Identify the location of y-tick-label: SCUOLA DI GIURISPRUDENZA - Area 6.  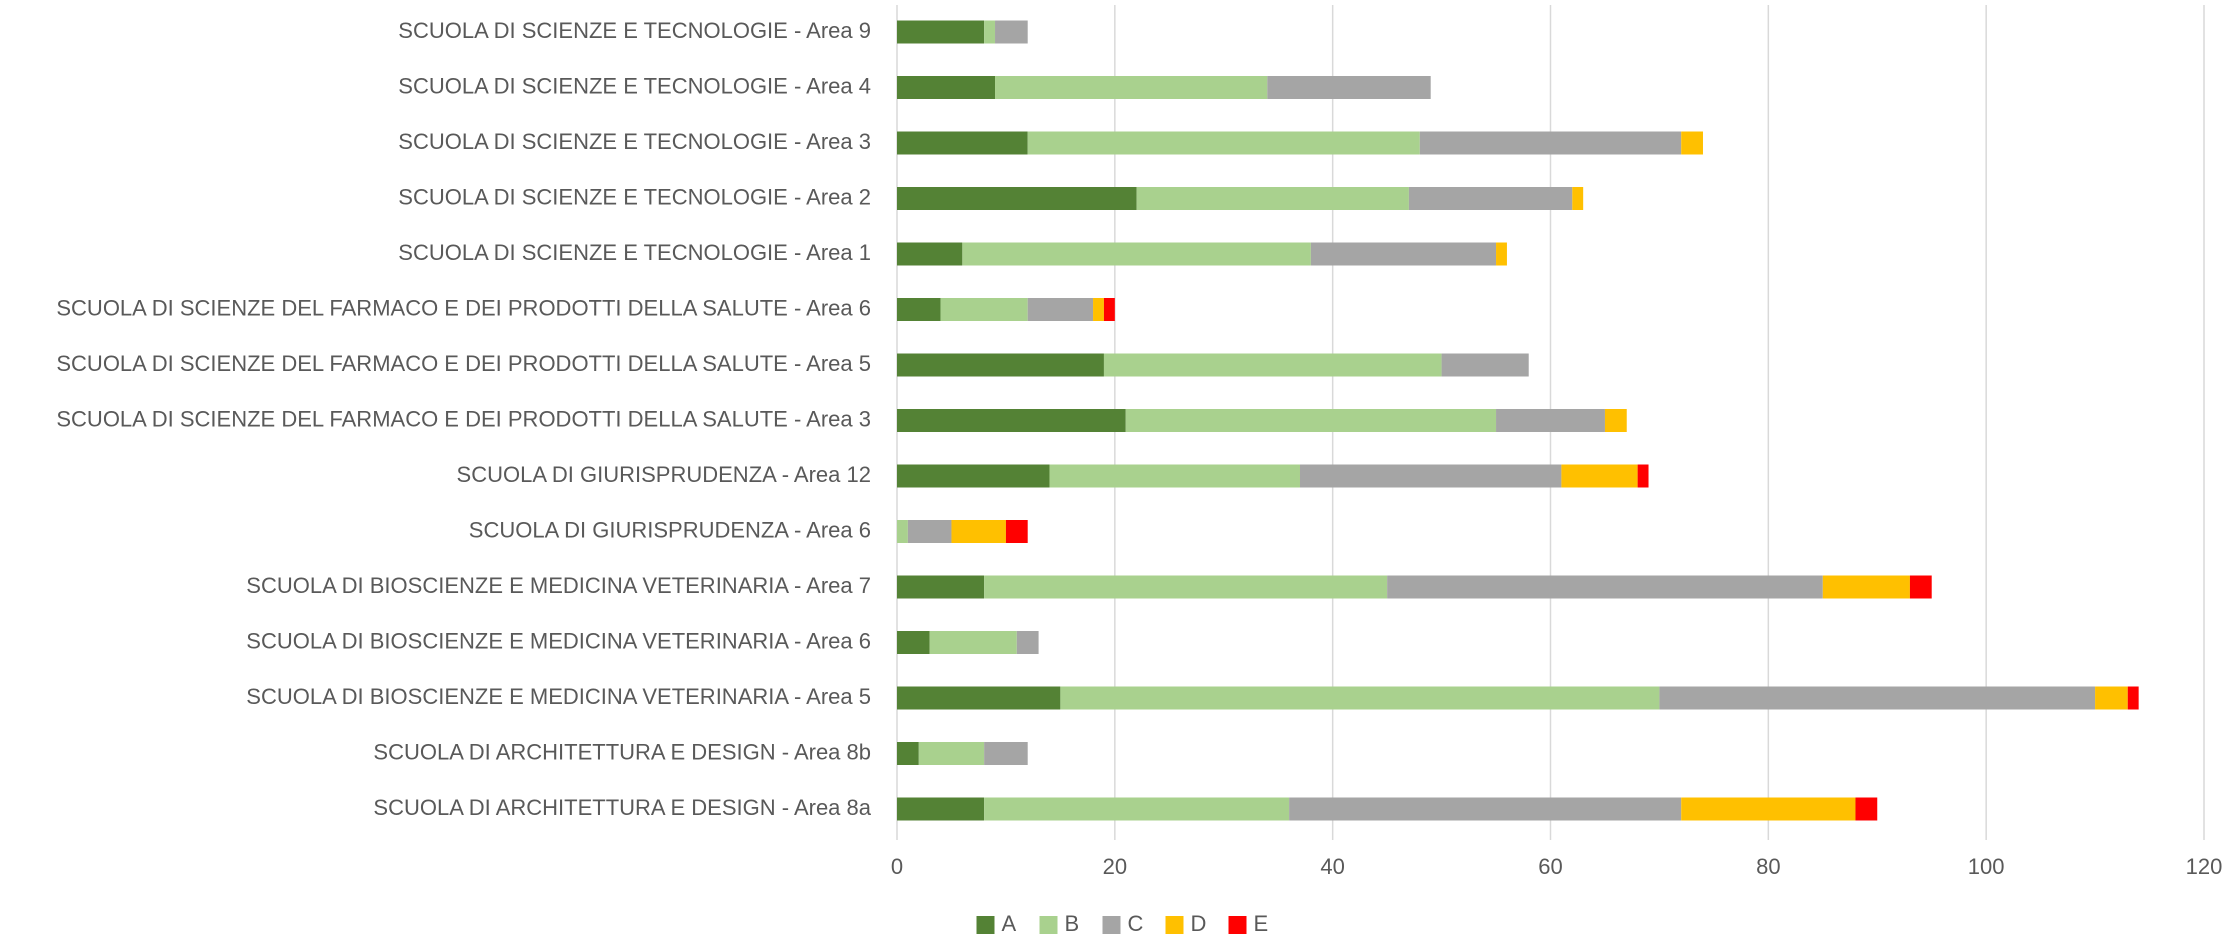
(670, 529).